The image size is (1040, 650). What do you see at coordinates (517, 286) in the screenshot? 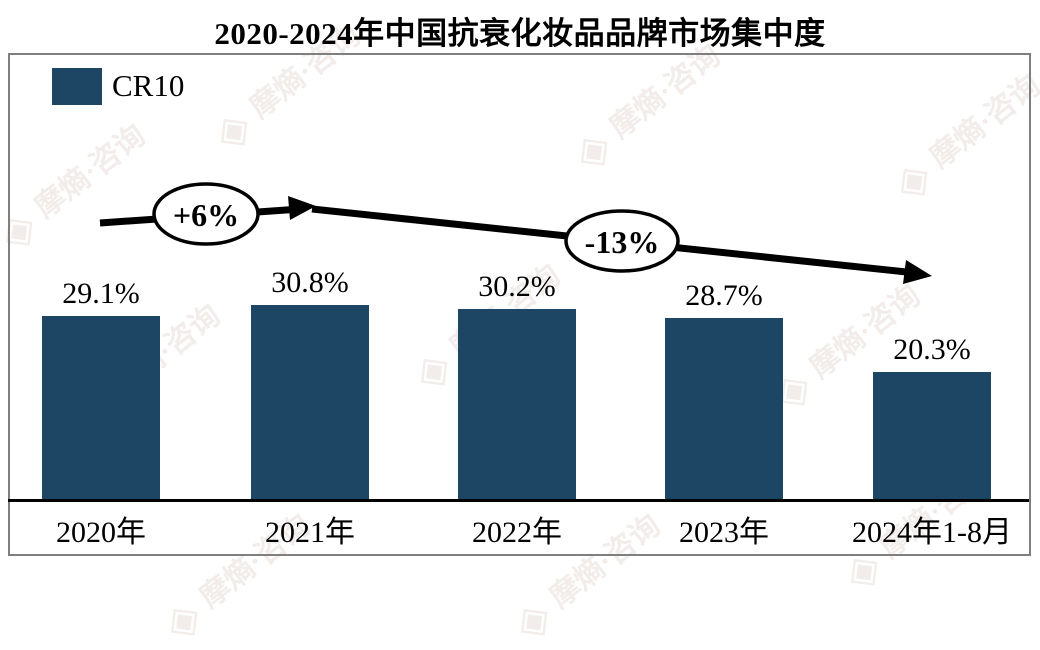
I see `bar-value-label: 30.2%` at bounding box center [517, 286].